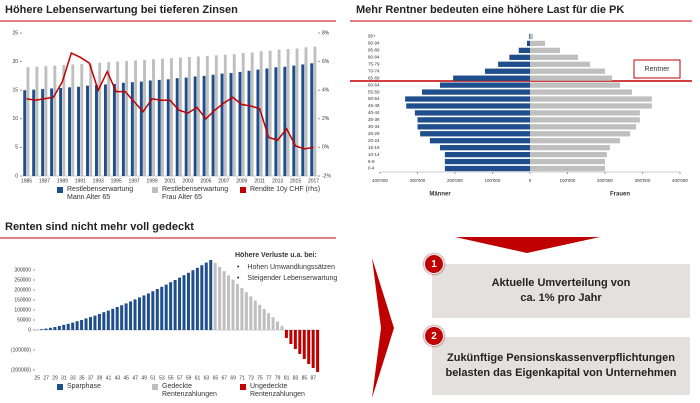 The image size is (700, 403). What do you see at coordinates (22, 270) in the screenshot?
I see `y-tick-label: 300000` at bounding box center [22, 270].